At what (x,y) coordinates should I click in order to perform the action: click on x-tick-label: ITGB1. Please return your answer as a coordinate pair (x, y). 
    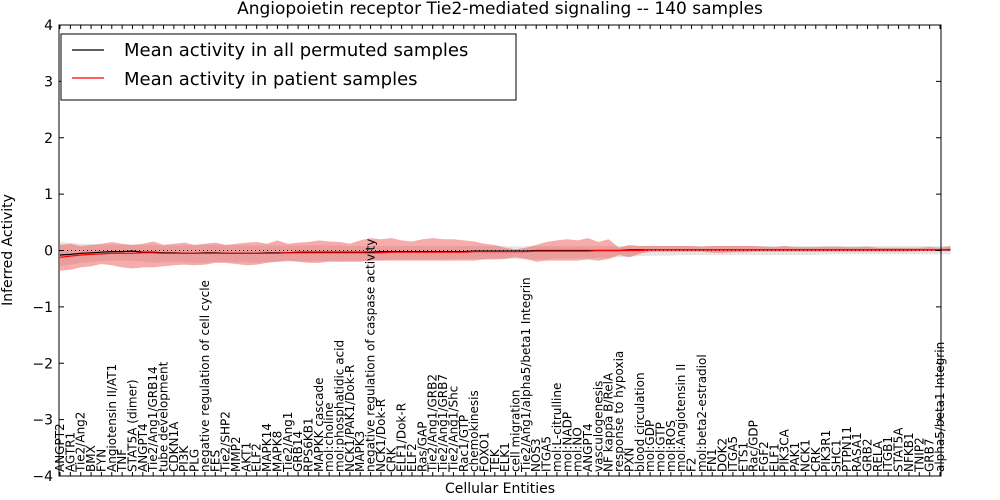
    Looking at the image, I should click on (888, 454).